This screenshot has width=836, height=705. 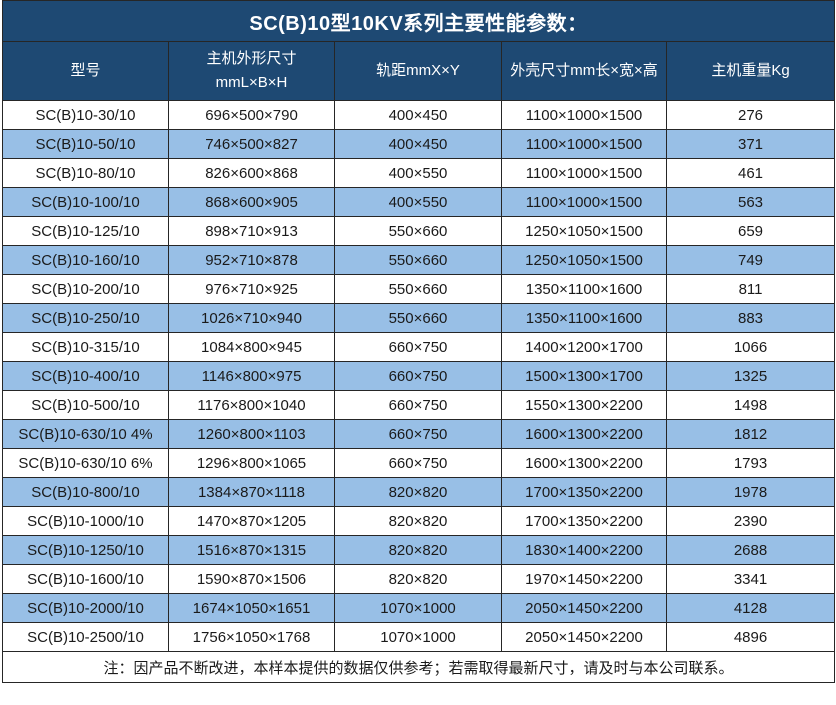 What do you see at coordinates (750, 260) in the screenshot?
I see `host-weight-cell: 749` at bounding box center [750, 260].